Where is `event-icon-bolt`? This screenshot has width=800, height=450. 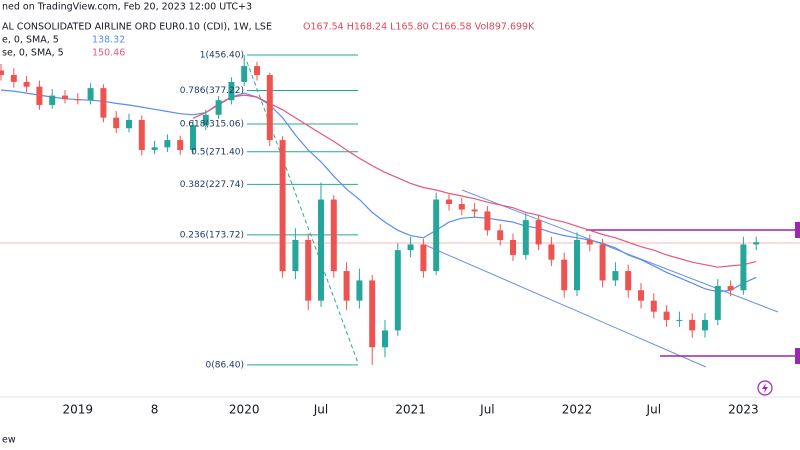 event-icon-bolt is located at coordinates (765, 388).